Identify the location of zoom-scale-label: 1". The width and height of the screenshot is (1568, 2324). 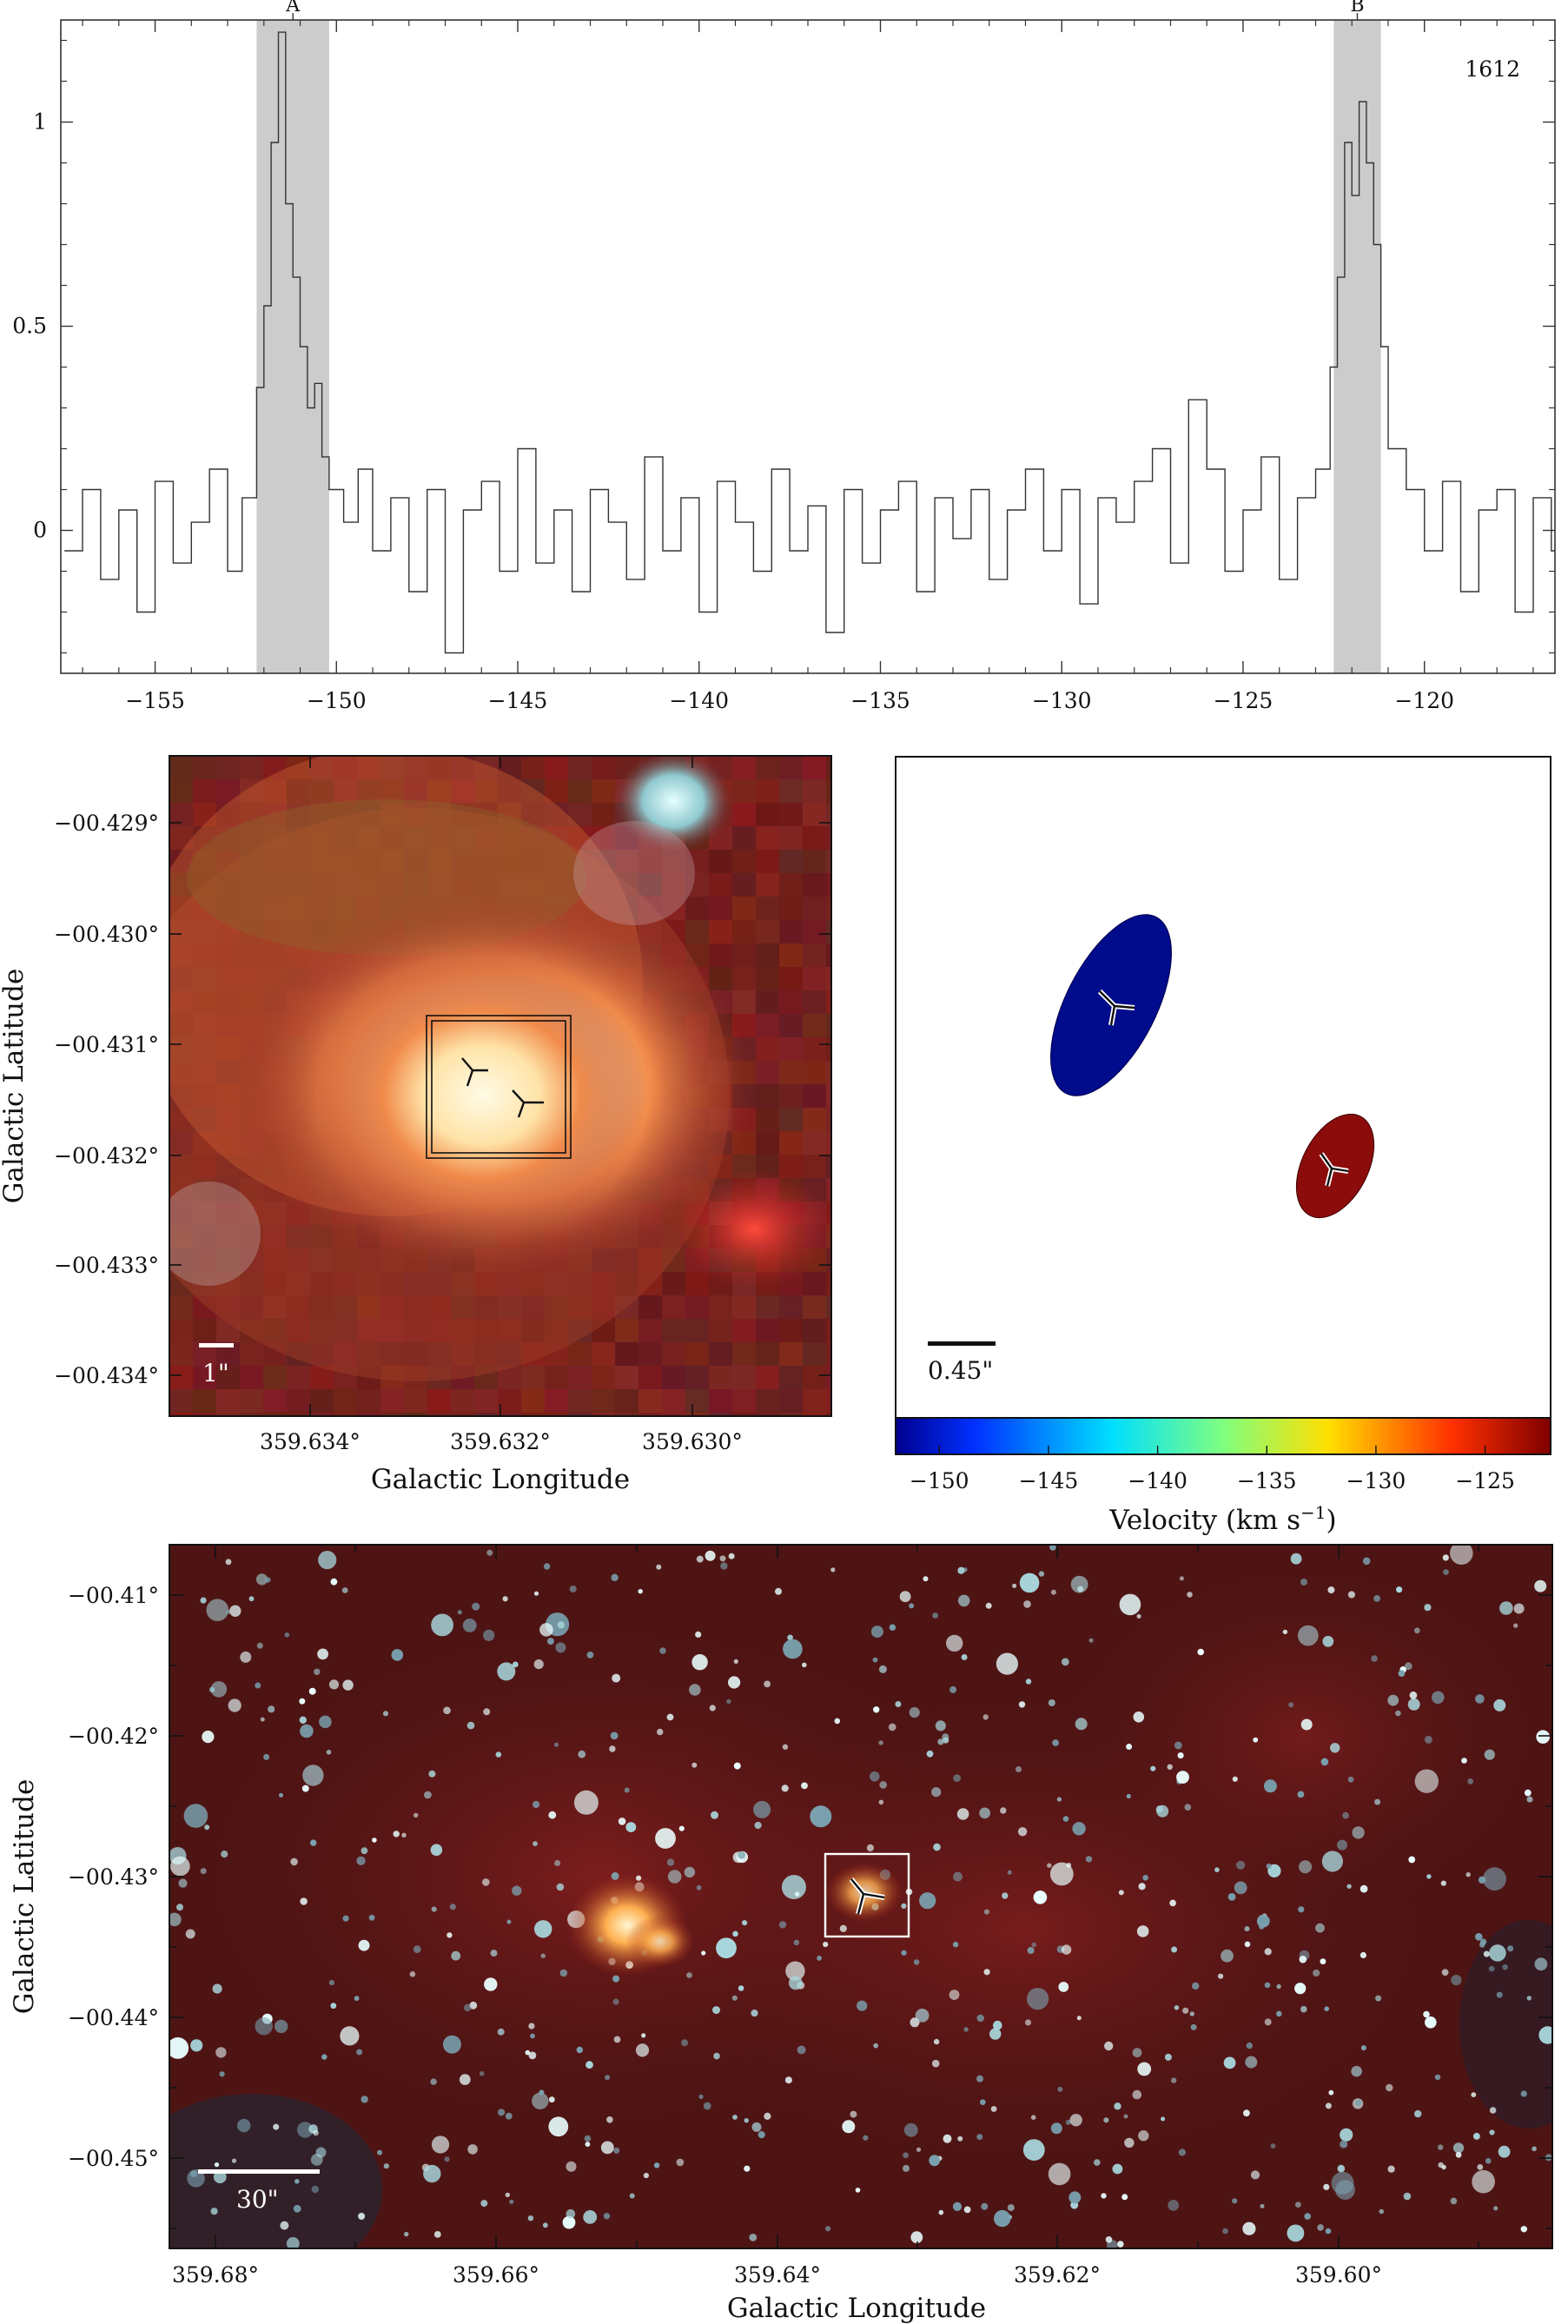
(215, 1373).